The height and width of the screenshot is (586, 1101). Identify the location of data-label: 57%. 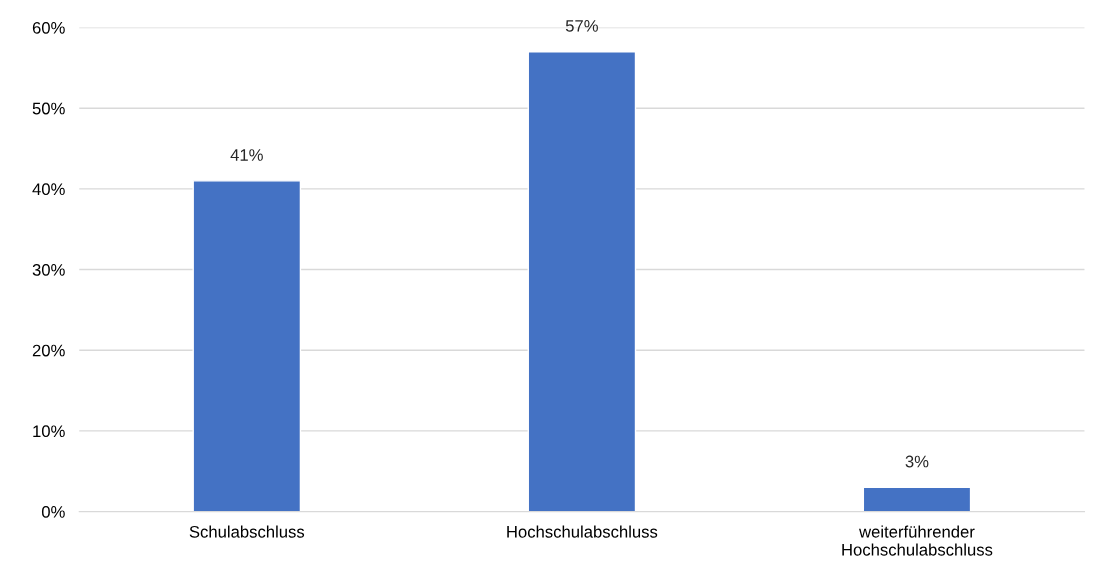
(581, 26).